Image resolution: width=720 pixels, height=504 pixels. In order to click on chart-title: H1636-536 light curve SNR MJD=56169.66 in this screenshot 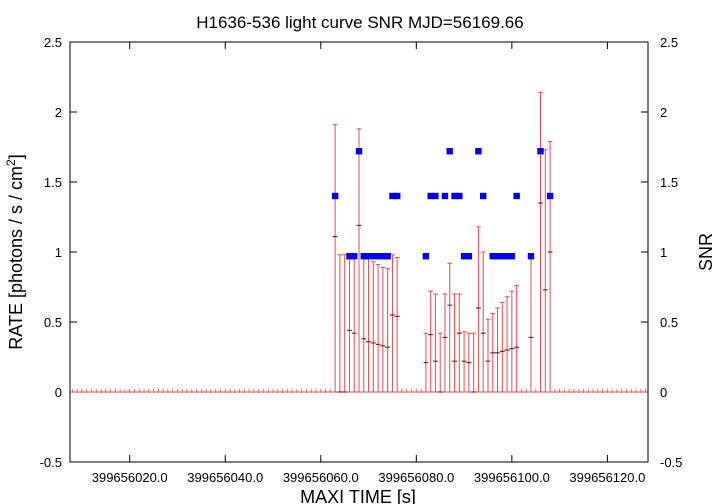, I will do `click(359, 22)`.